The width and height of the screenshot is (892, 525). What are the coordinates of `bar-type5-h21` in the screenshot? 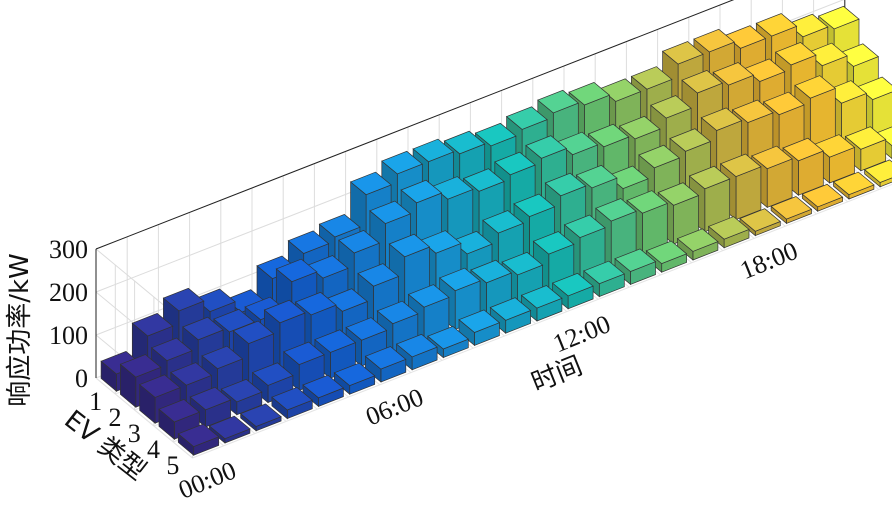 It's located at (853, 185).